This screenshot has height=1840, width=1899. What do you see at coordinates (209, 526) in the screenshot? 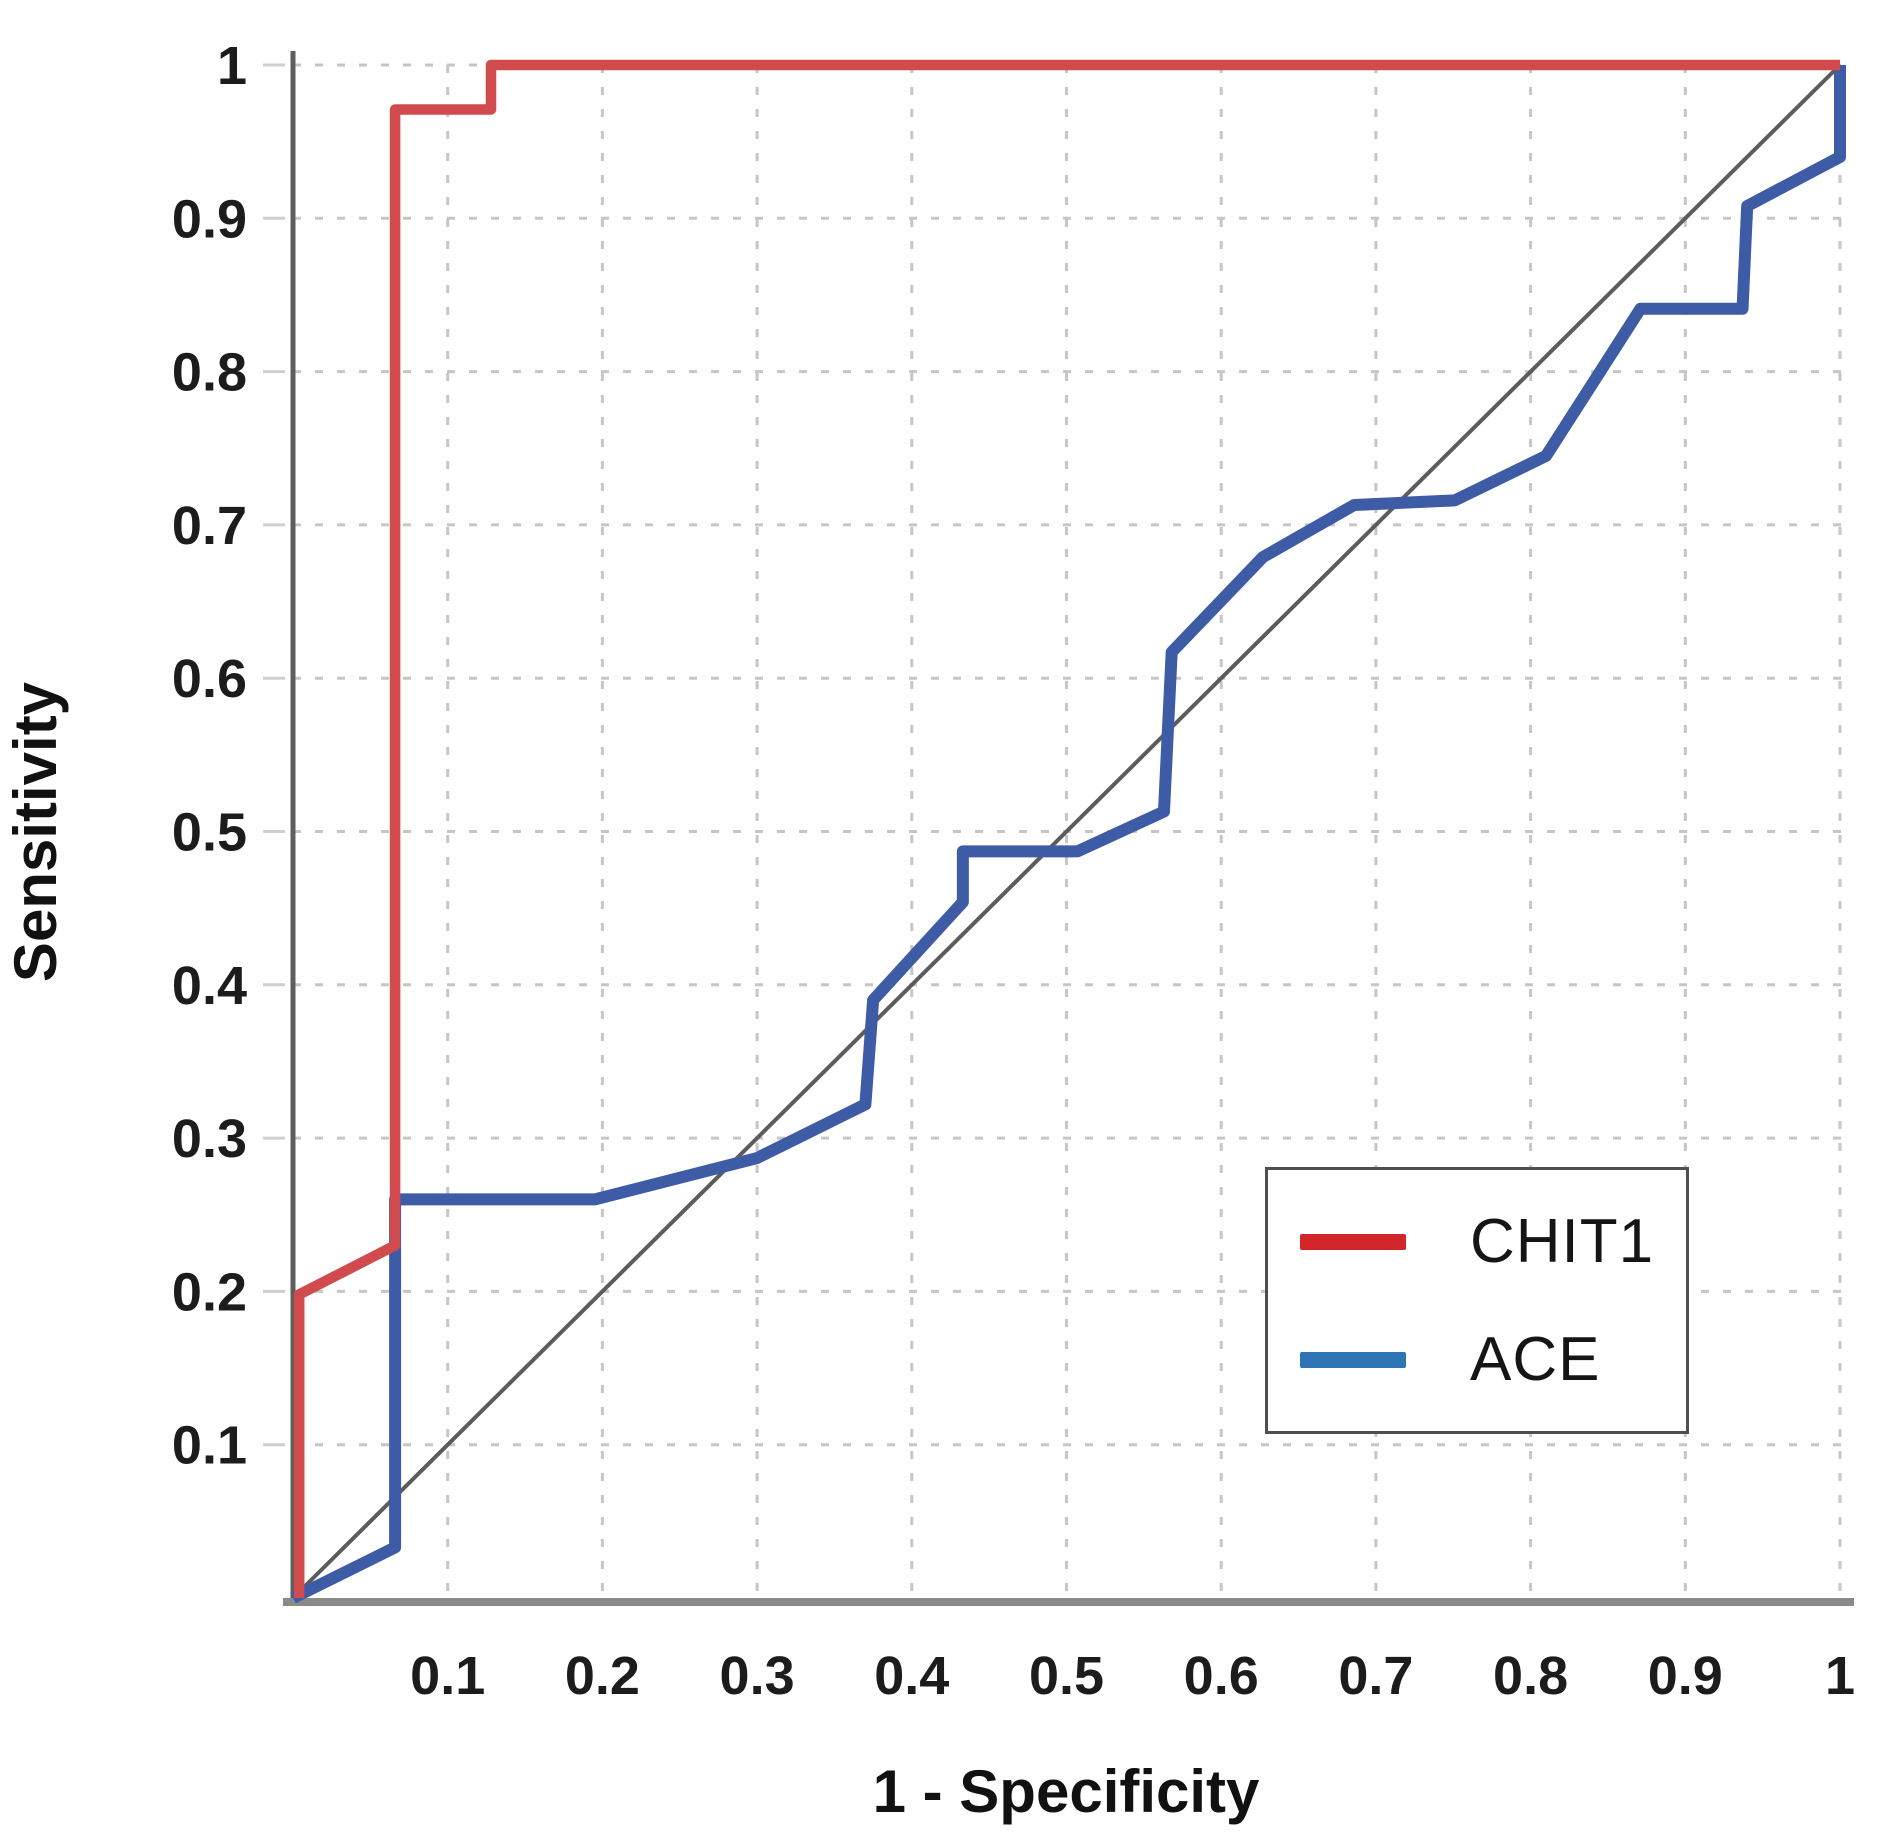
I see `y-tick-label: 0.7` at bounding box center [209, 526].